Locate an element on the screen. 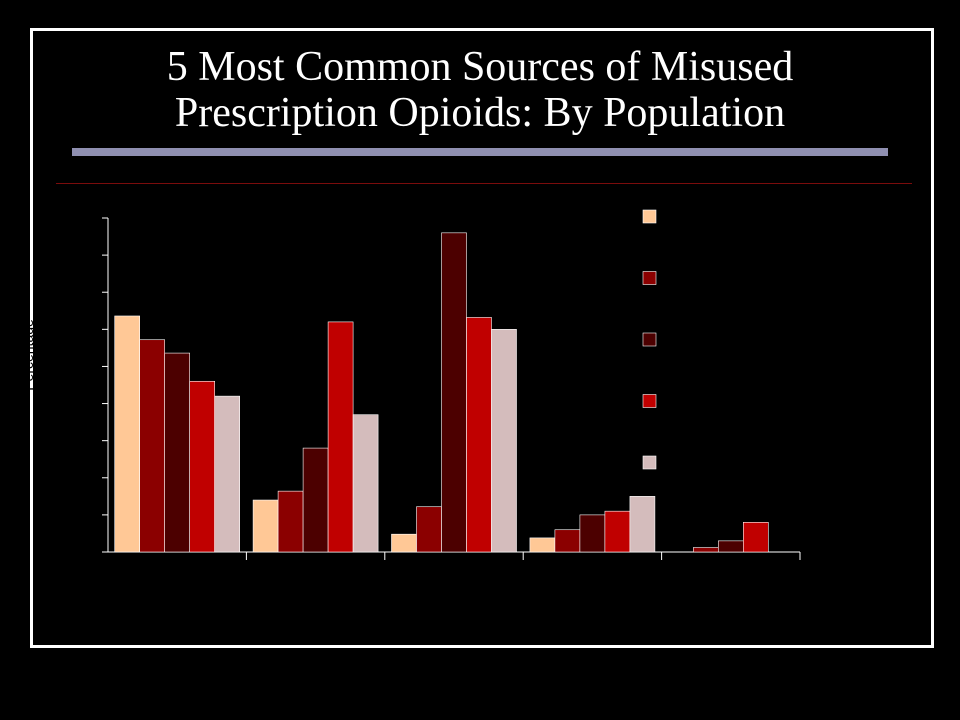 This screenshot has width=960, height=720. legend is located at coordinates (649, 339).